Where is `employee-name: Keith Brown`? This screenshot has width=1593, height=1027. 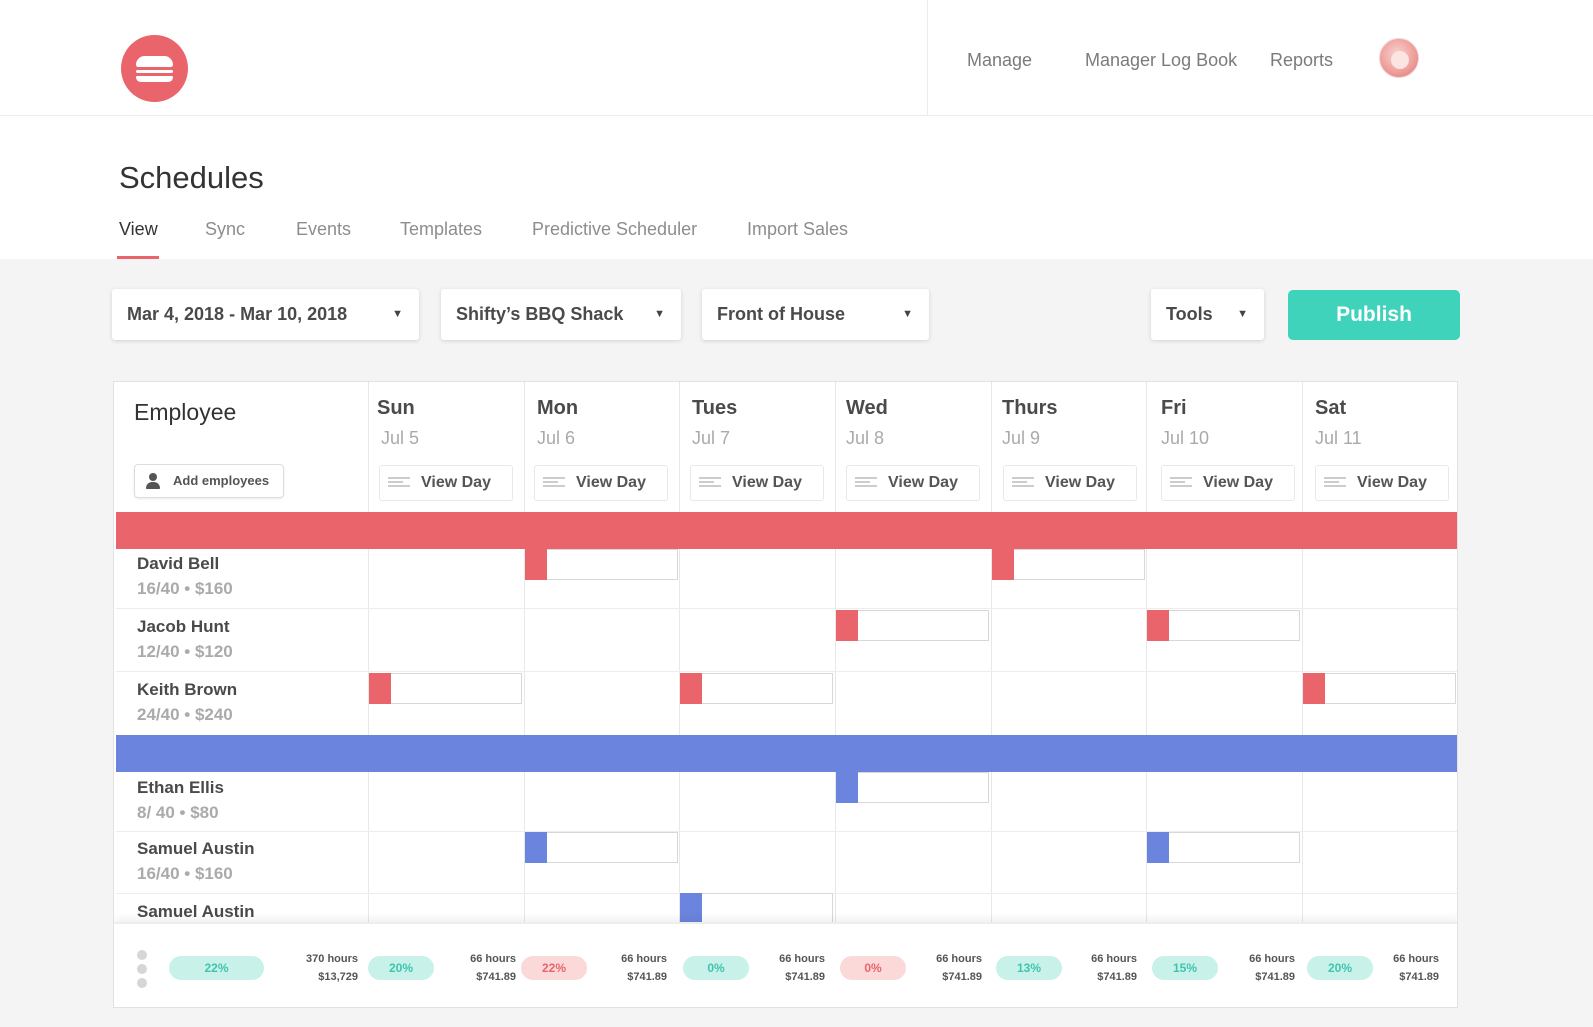
employee-name: Keith Brown is located at coordinates (187, 689).